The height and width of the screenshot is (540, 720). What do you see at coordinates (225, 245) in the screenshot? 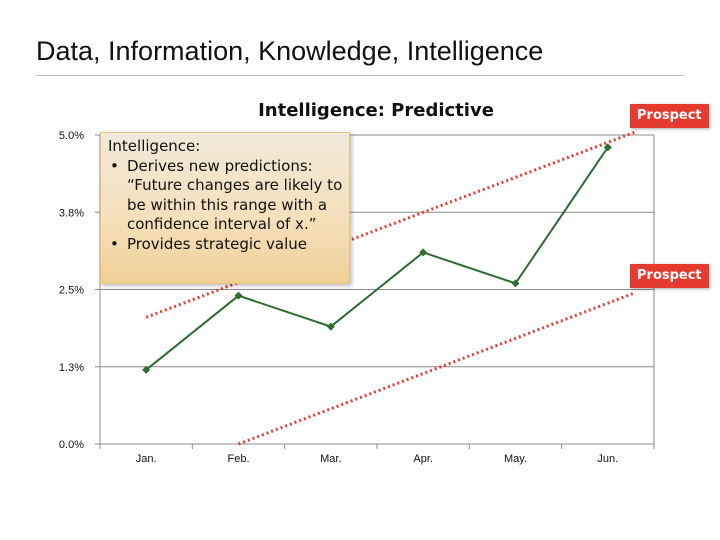
I see `callout-bullet-strategic-value: Provides strategic value` at bounding box center [225, 245].